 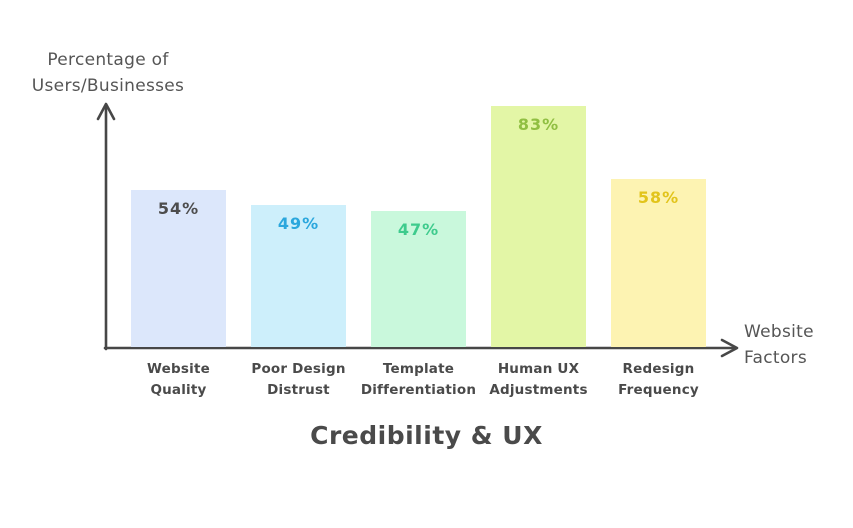 I want to click on bar-value-label: 58%, so click(x=658, y=197).